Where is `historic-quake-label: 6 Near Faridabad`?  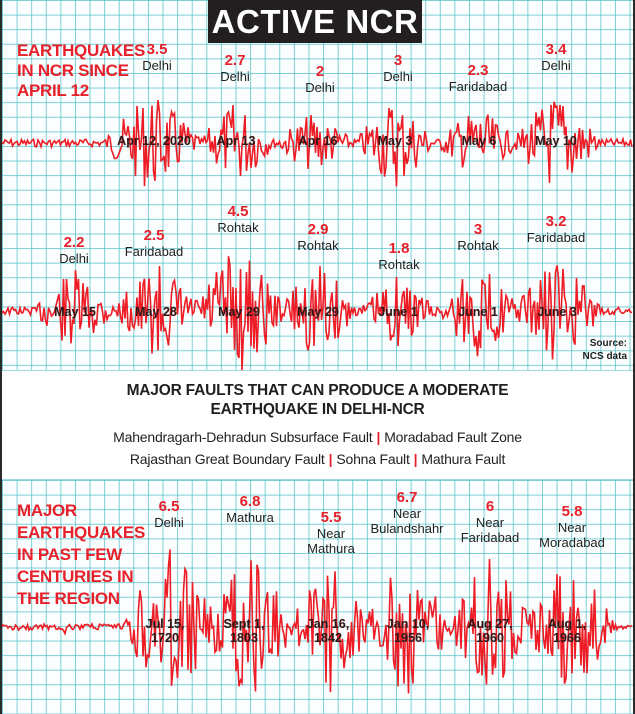
historic-quake-label: 6 Near Faridabad is located at coordinates (490, 521).